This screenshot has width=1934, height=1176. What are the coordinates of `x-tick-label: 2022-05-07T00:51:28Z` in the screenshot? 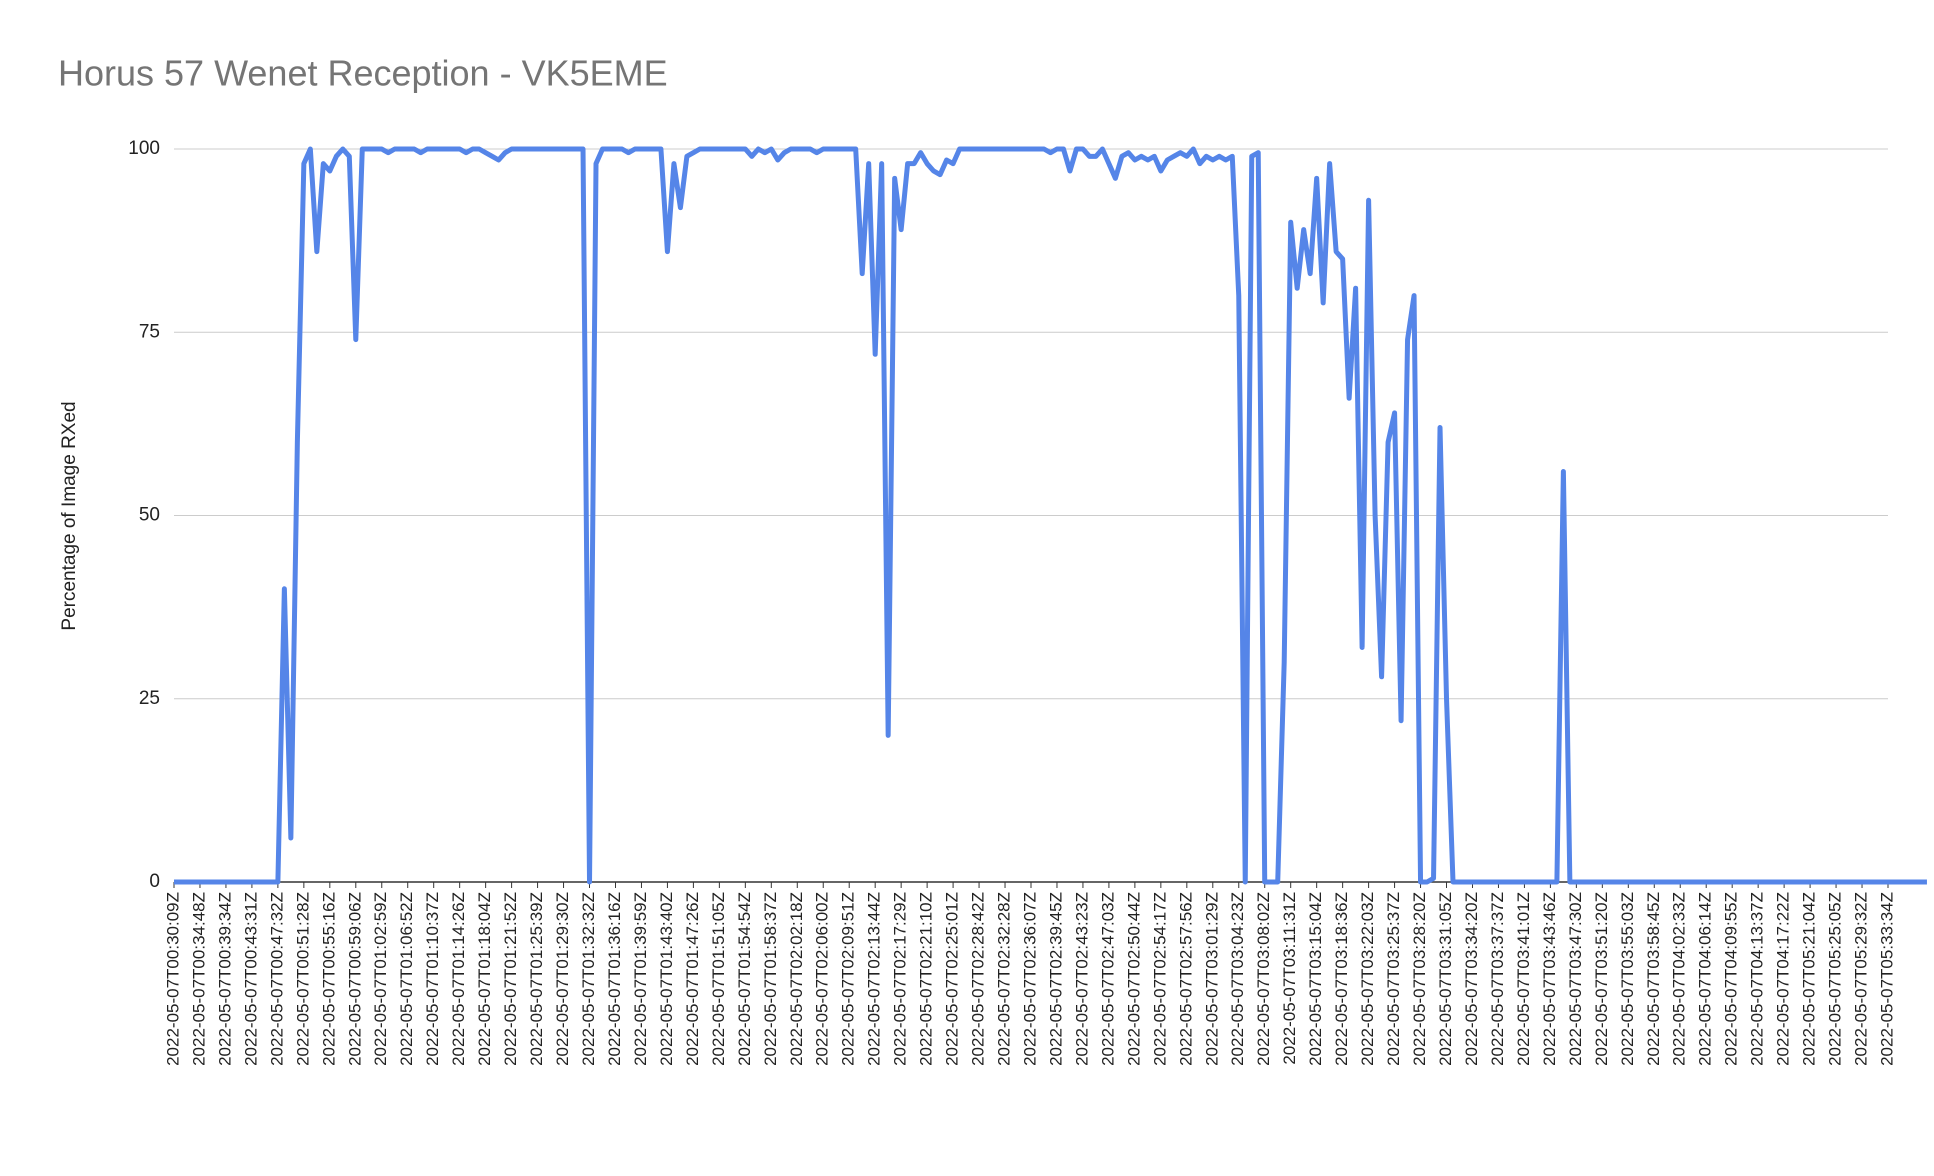 It's located at (302, 979).